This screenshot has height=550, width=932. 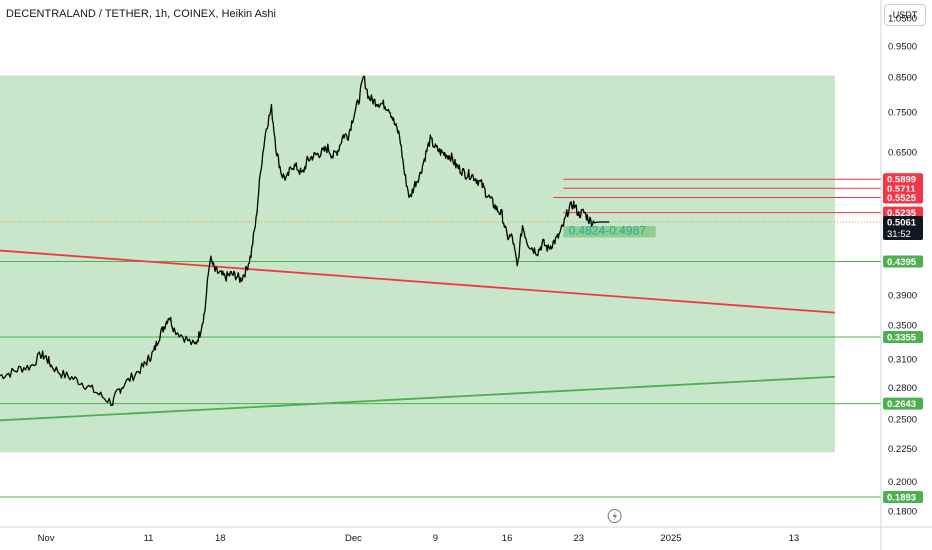 I want to click on ascending-trendline, so click(x=417, y=398).